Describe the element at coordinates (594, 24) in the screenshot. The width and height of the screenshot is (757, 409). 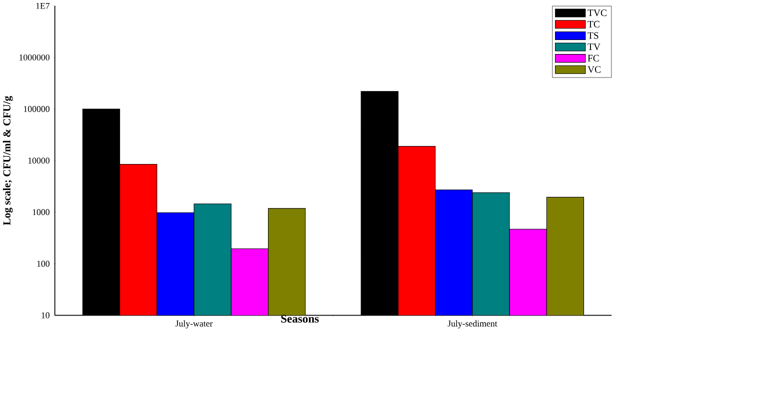
I see `legend-label: TC` at that location.